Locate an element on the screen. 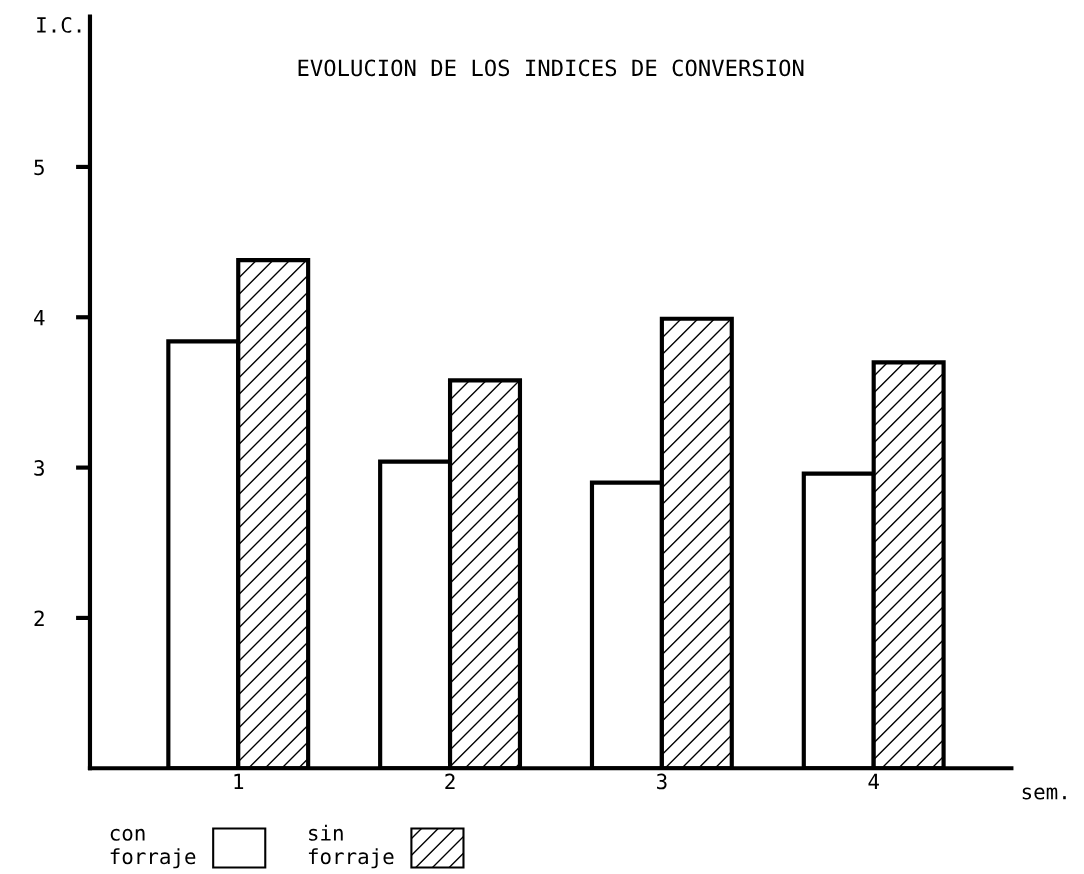 The width and height of the screenshot is (1084, 874). y-tick-label: 4 is located at coordinates (39, 318).